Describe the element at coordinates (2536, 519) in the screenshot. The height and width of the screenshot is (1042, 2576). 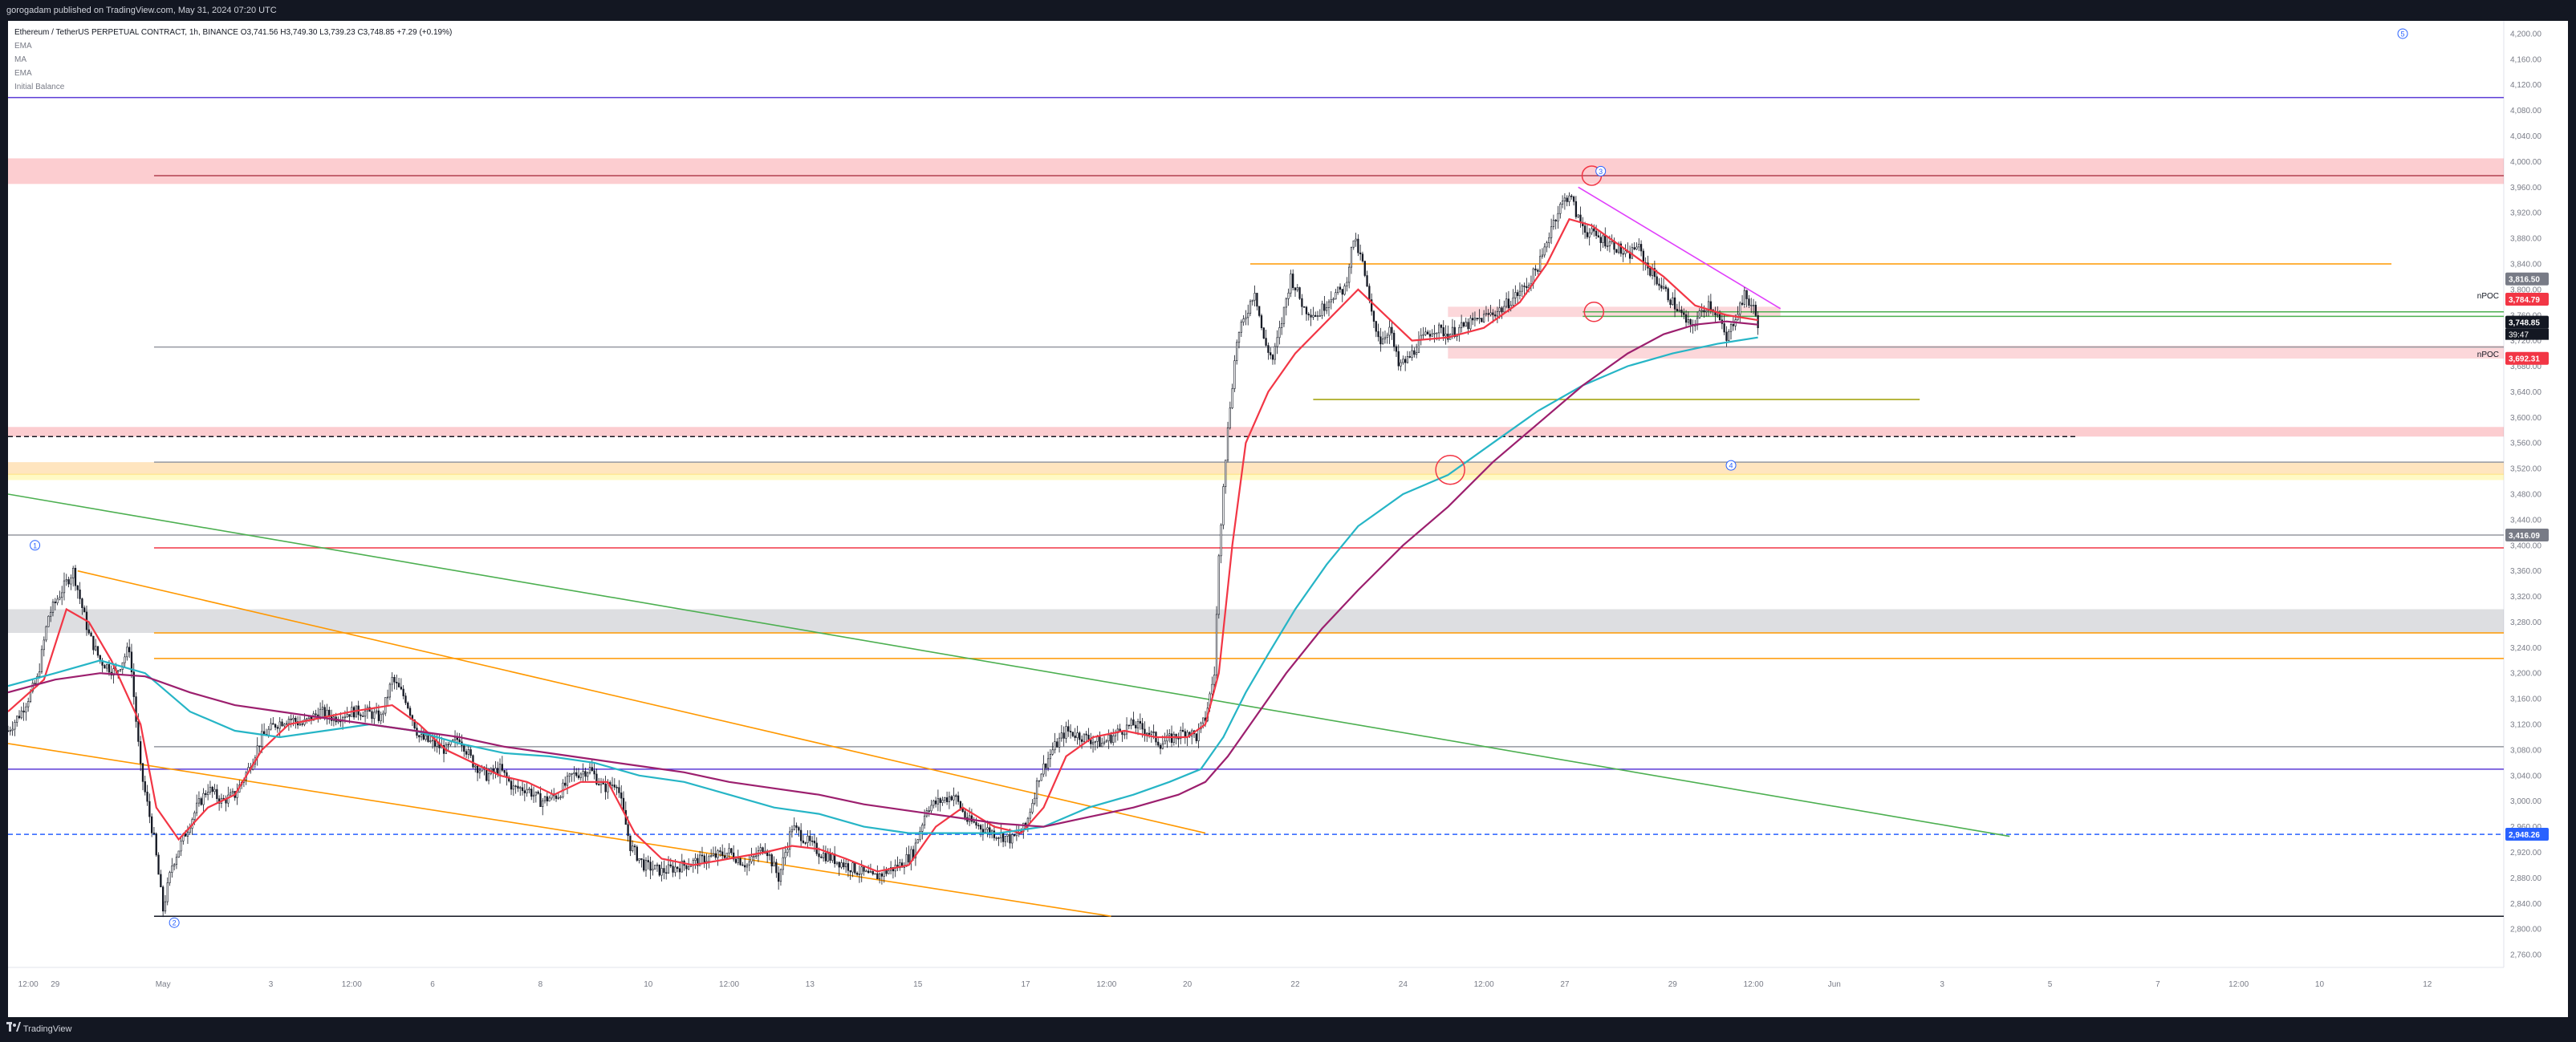
I see `price-axis-panel` at that location.